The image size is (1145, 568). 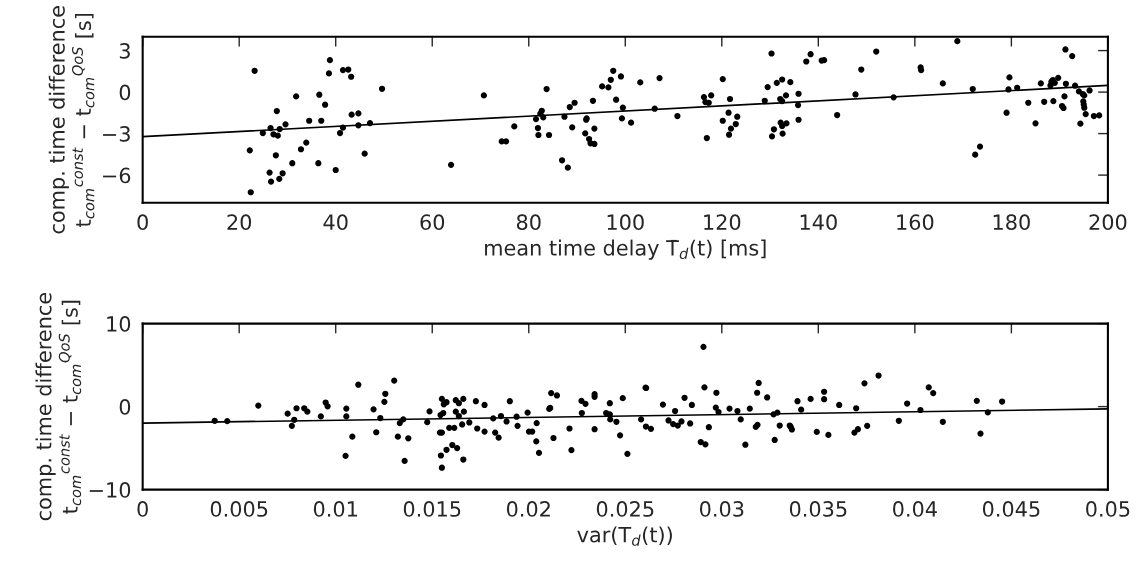 I want to click on x-tick-label: 0.04, so click(x=915, y=509).